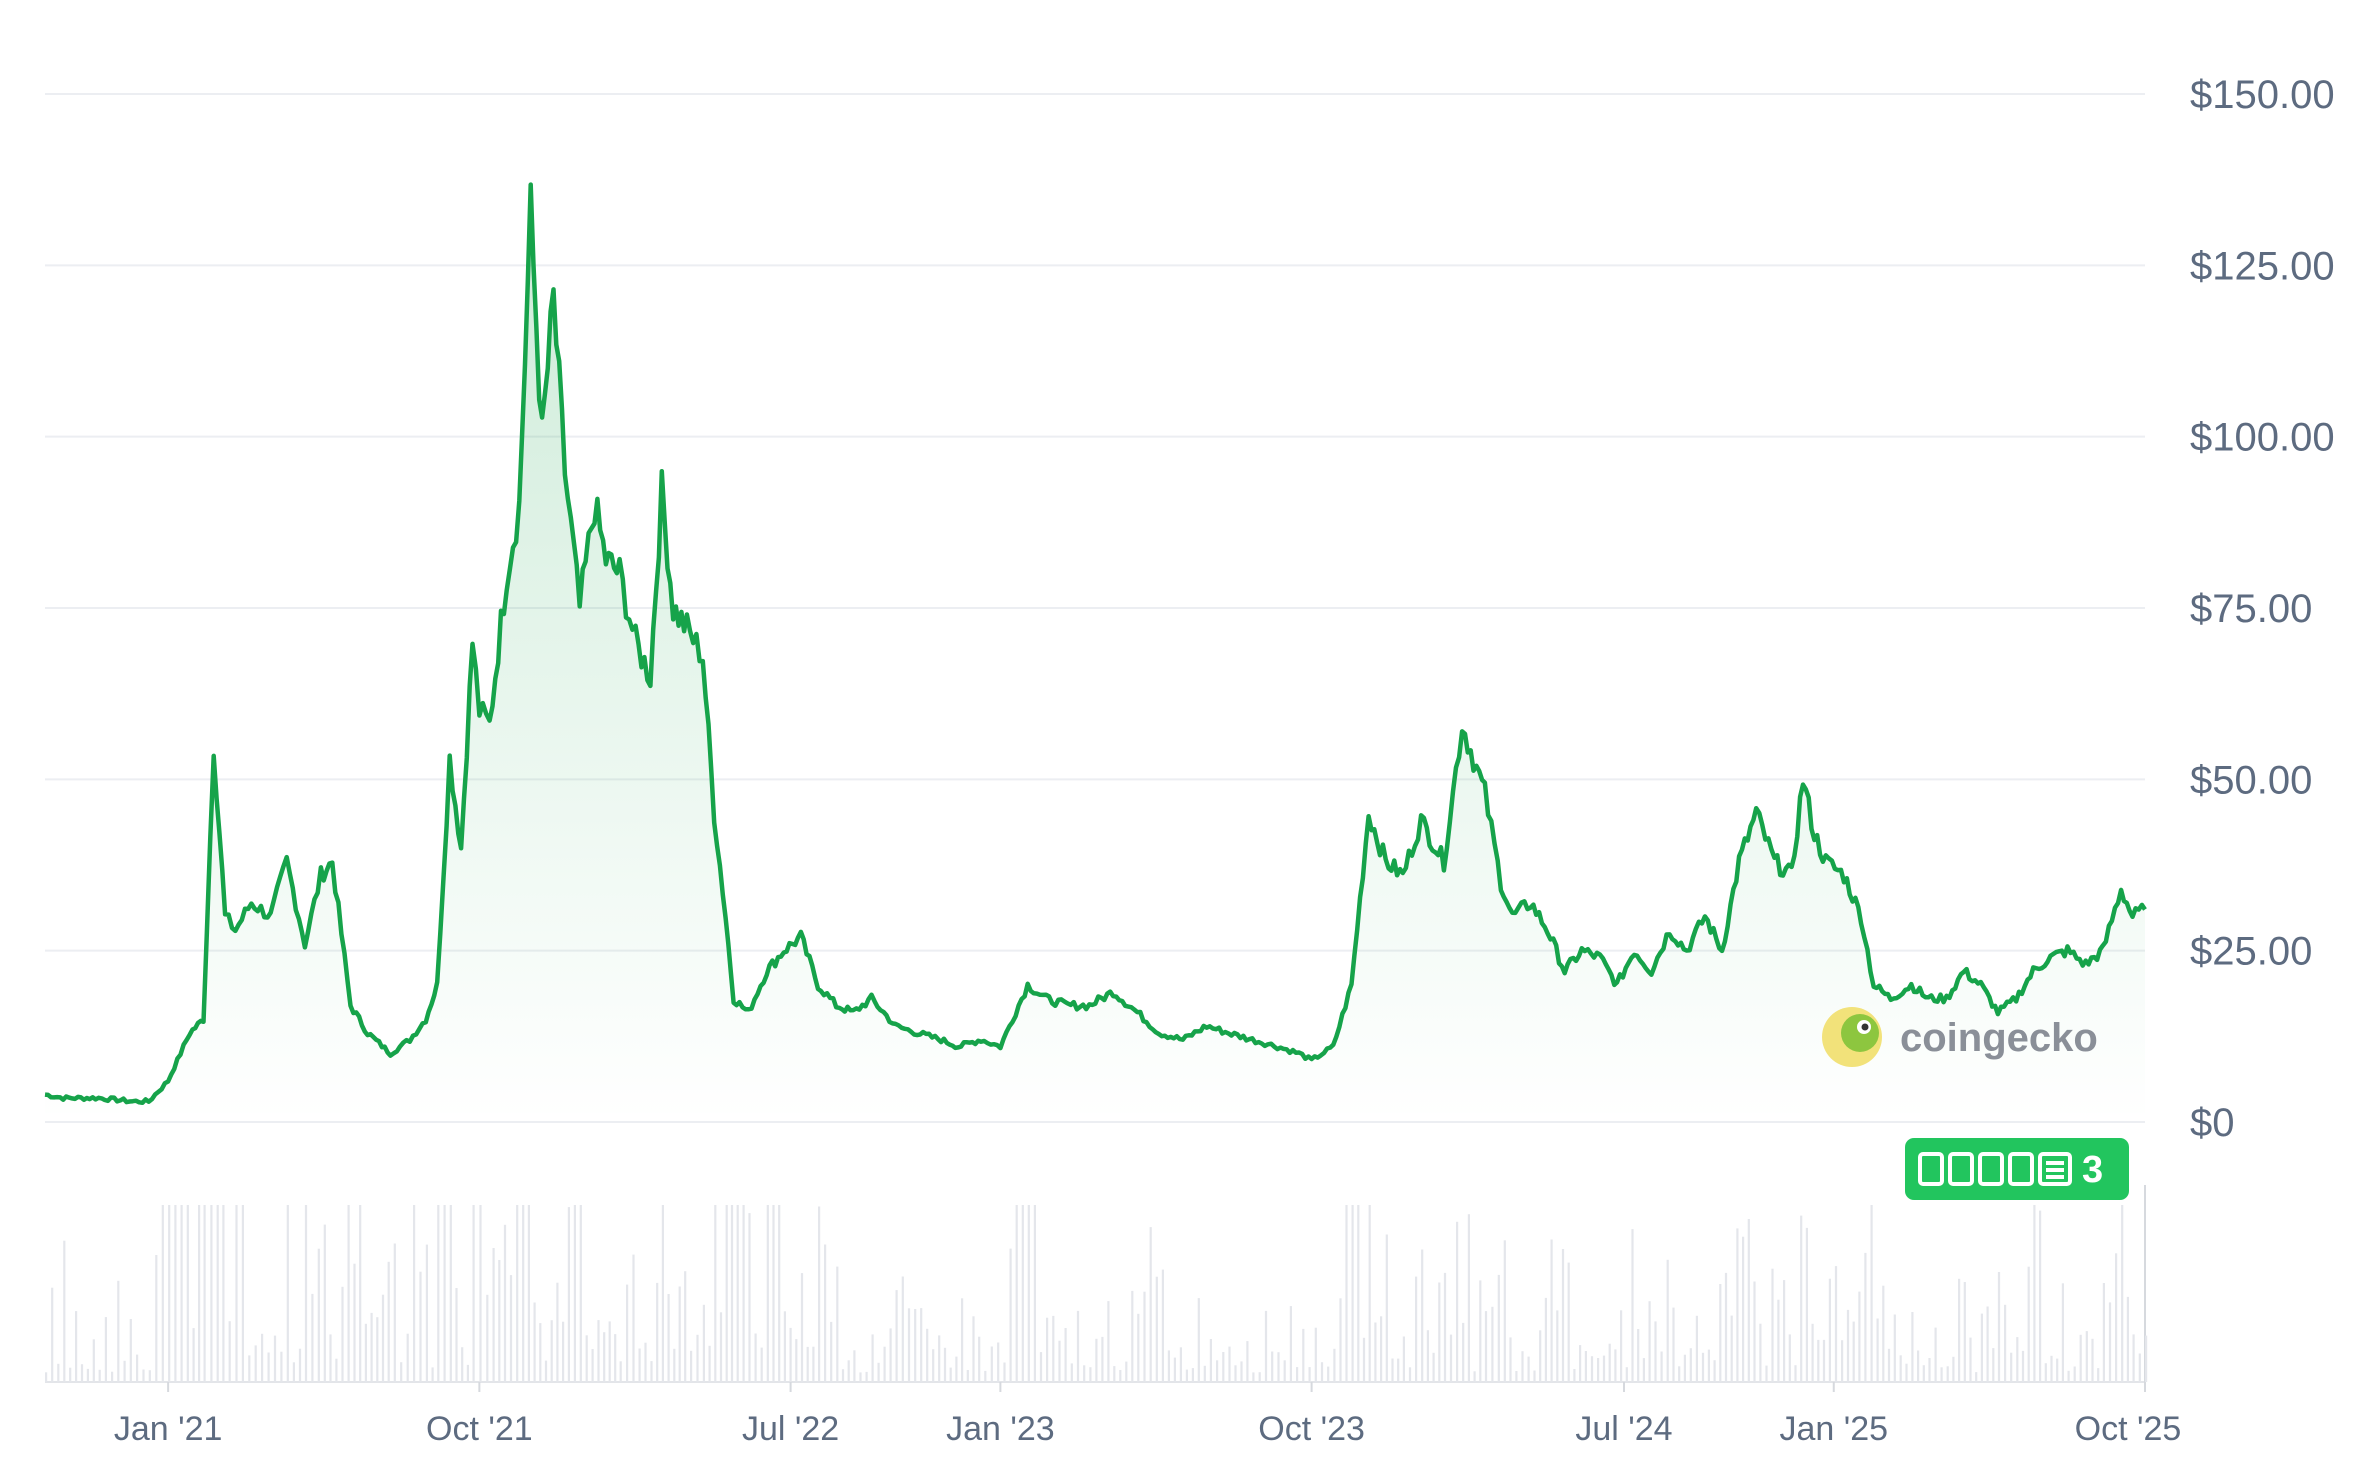  I want to click on news-badge: 3, so click(2017, 1169).